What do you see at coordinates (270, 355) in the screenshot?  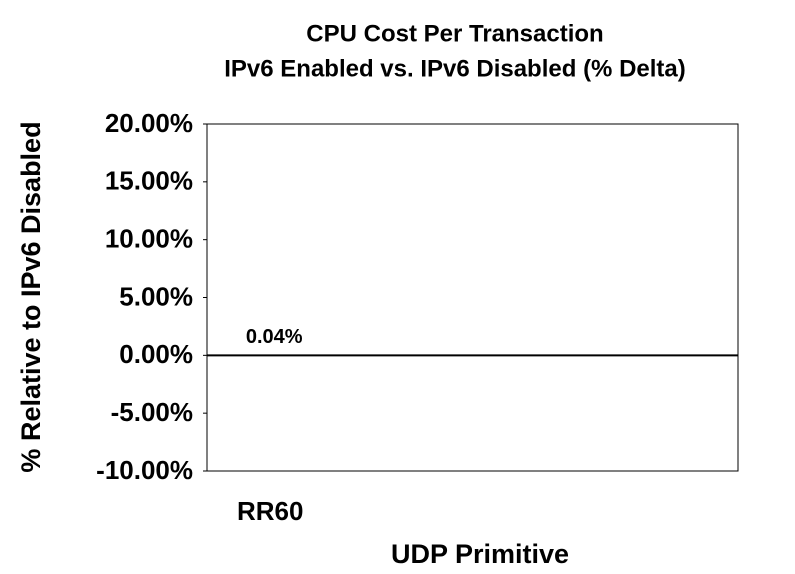 I see `bar` at bounding box center [270, 355].